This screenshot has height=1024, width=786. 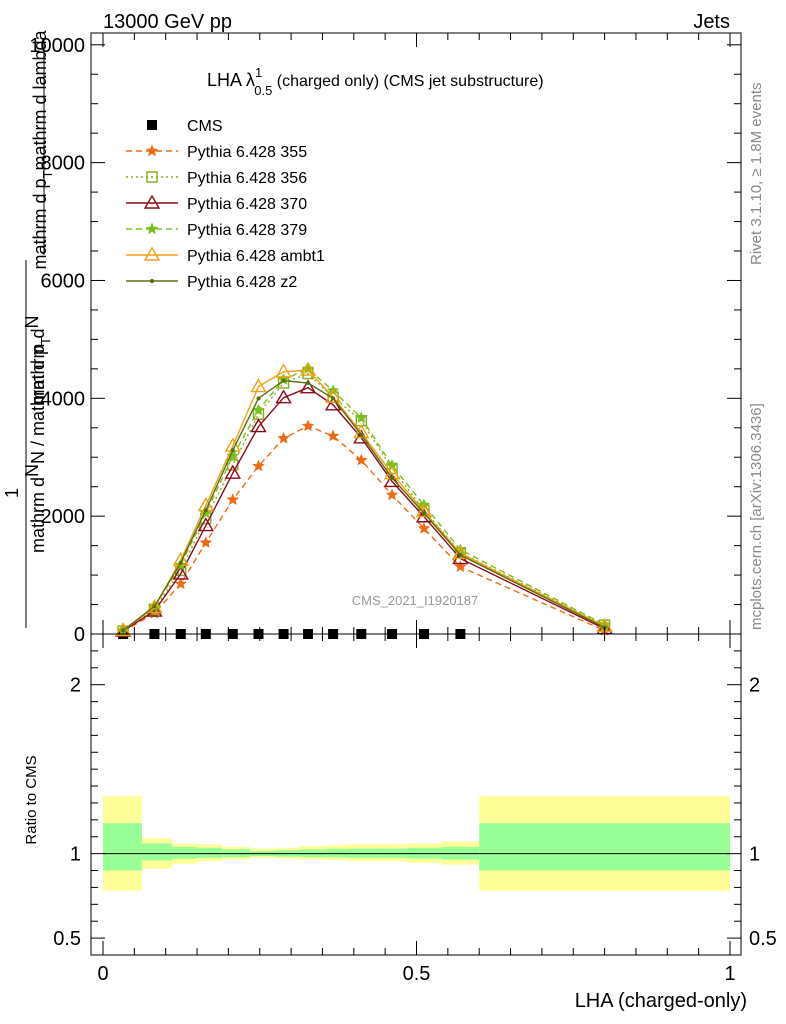 What do you see at coordinates (258, 72) in the screenshot?
I see `title-sup: 1` at bounding box center [258, 72].